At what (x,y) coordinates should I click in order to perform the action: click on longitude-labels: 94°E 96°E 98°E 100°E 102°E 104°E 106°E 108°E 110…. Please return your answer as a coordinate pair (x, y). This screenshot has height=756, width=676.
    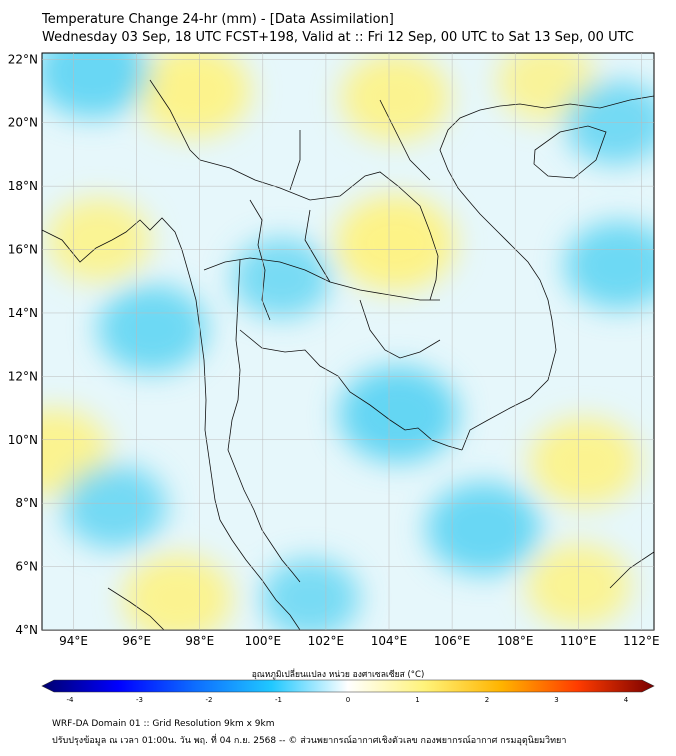
    Looking at the image, I should click on (359, 641).